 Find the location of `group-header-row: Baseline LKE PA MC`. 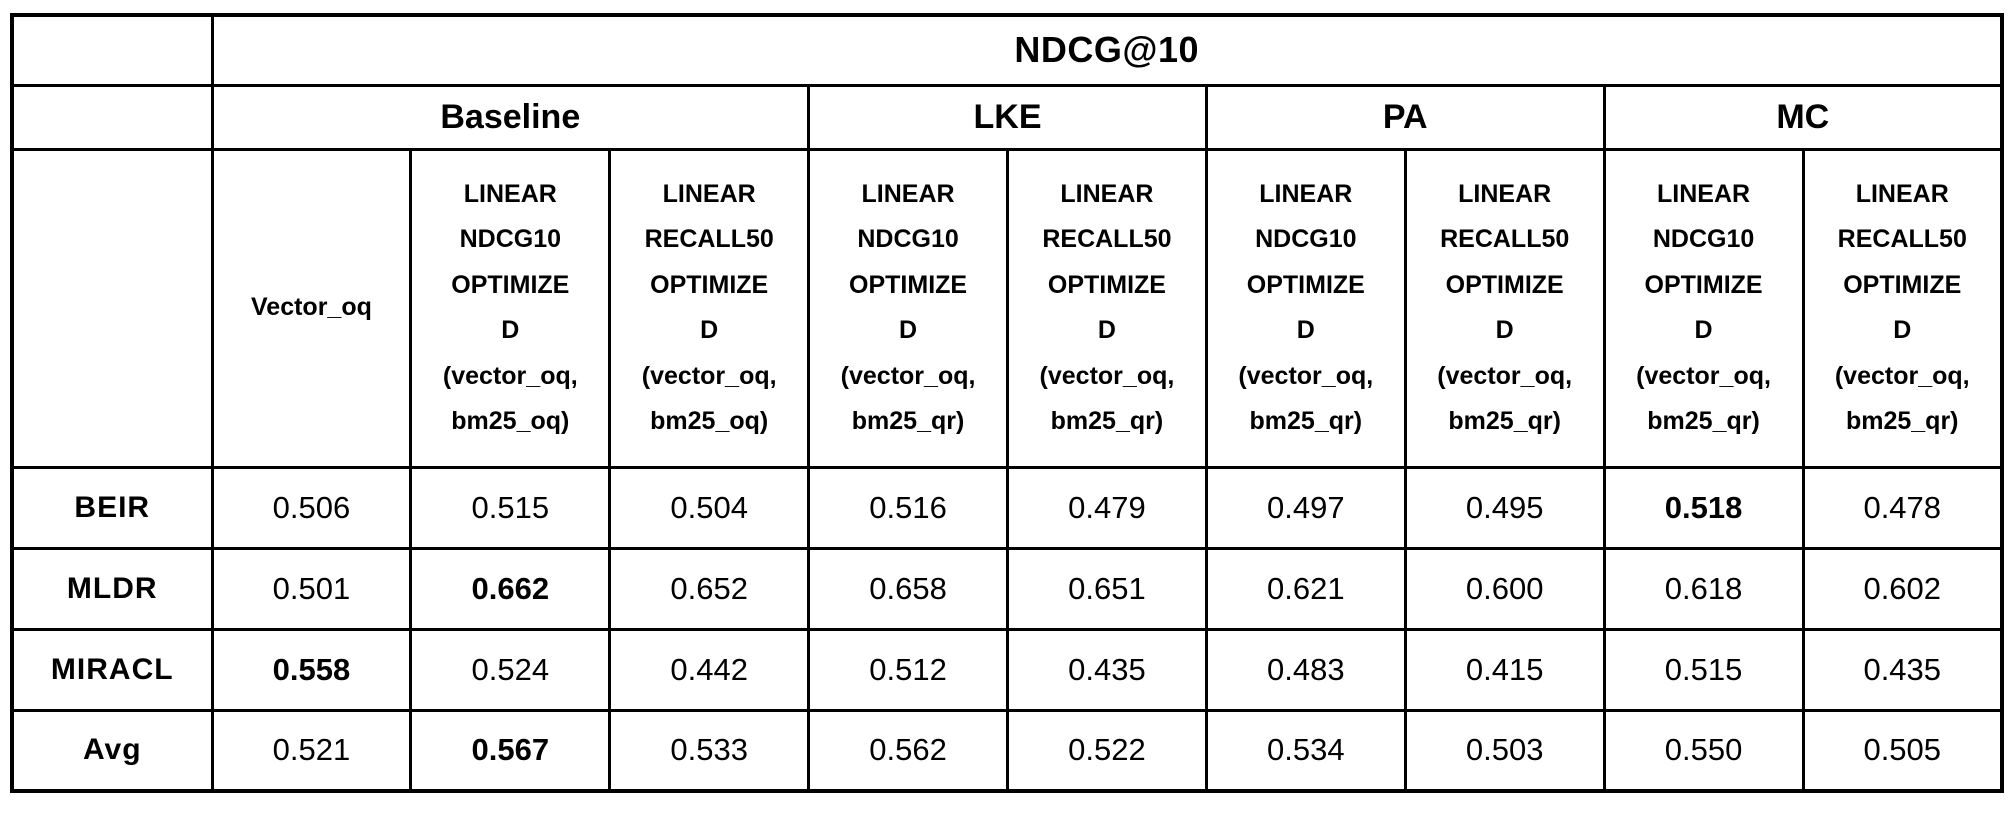

group-header-row: Baseline LKE PA MC is located at coordinates (1007, 117).